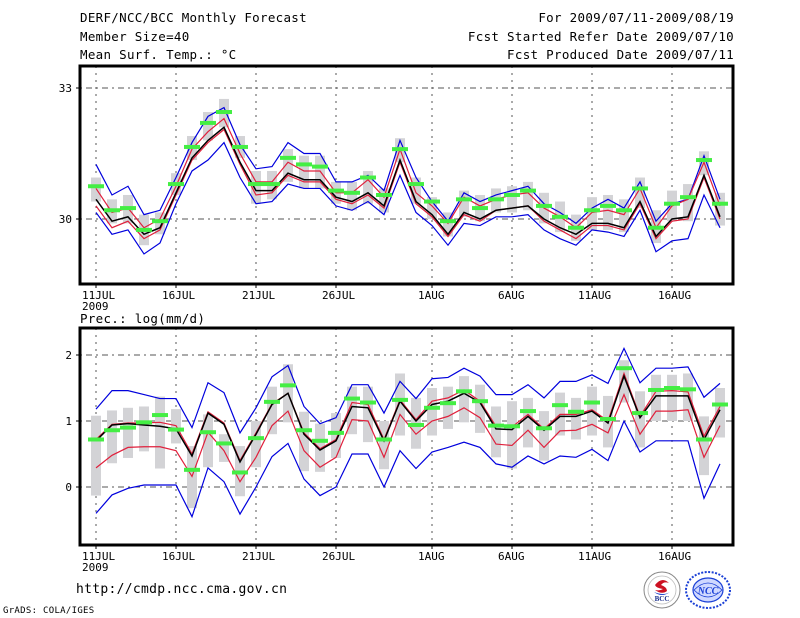  Describe the element at coordinates (662, 599) in the screenshot. I see `bcc-logo-text: BCC` at that location.